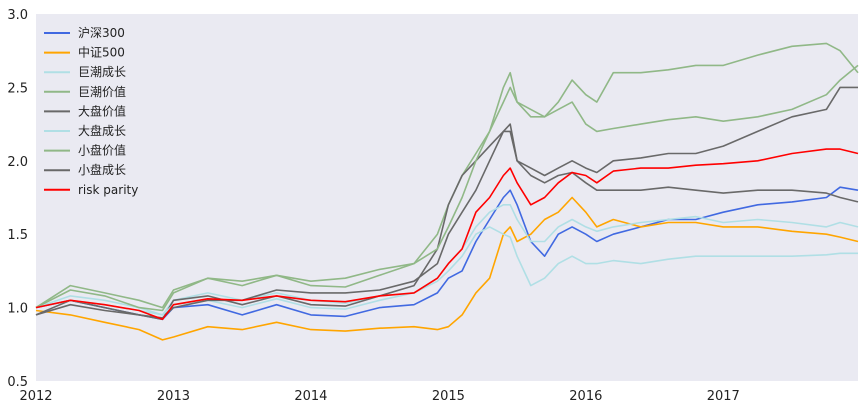  What do you see at coordinates (17, 162) in the screenshot?
I see `y-tick-label: 2.0` at bounding box center [17, 162].